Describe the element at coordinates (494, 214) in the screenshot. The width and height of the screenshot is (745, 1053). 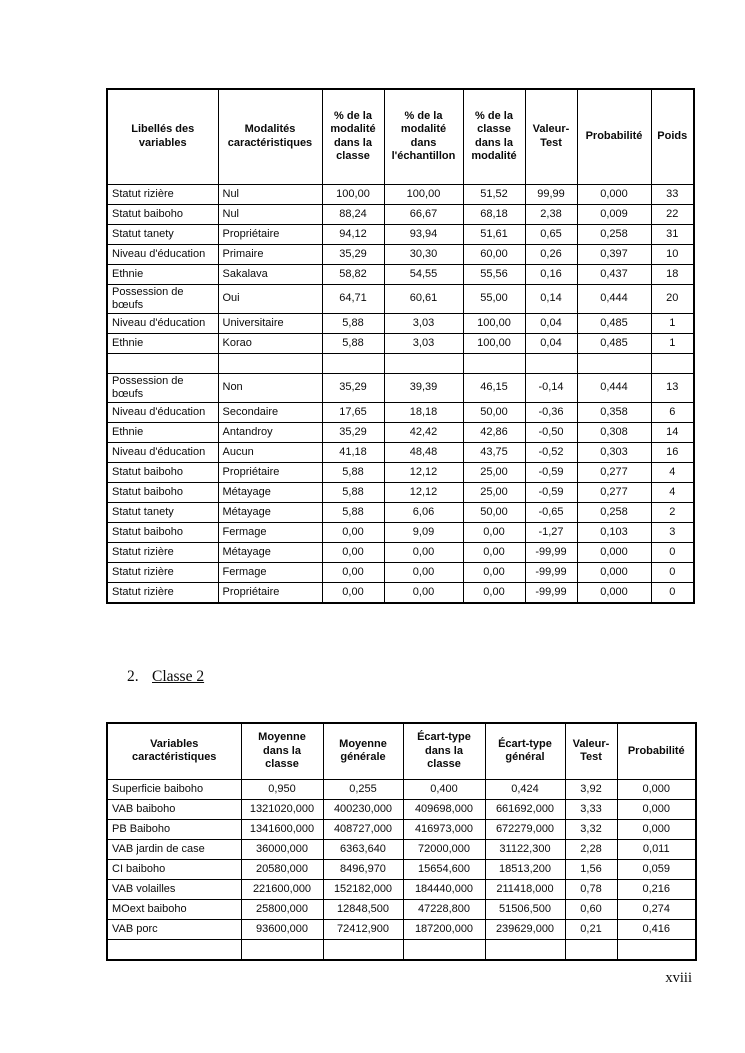
I see `cell: 68,18` at that location.